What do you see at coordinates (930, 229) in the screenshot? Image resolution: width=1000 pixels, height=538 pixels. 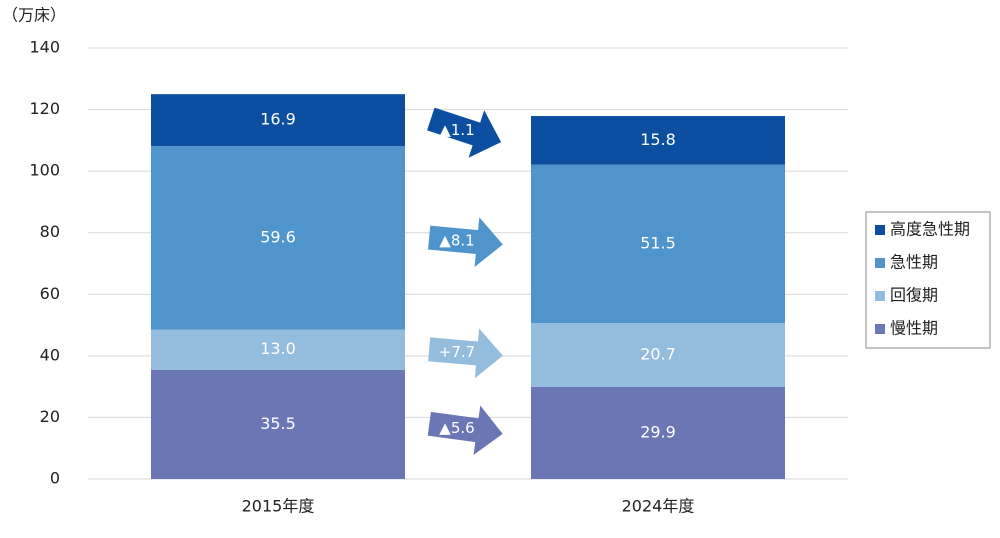 I see `legend-label: 高度急性期` at bounding box center [930, 229].